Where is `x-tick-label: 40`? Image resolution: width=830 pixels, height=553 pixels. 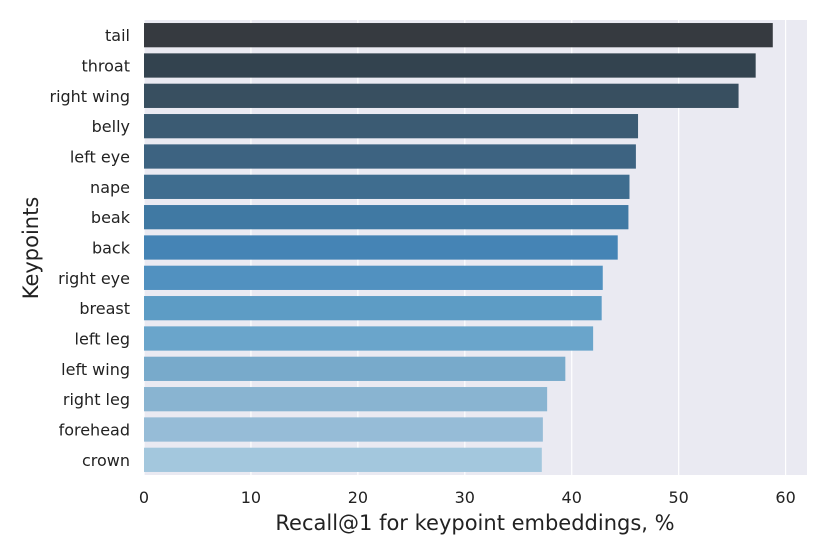 x-tick-label: 40 is located at coordinates (572, 497).